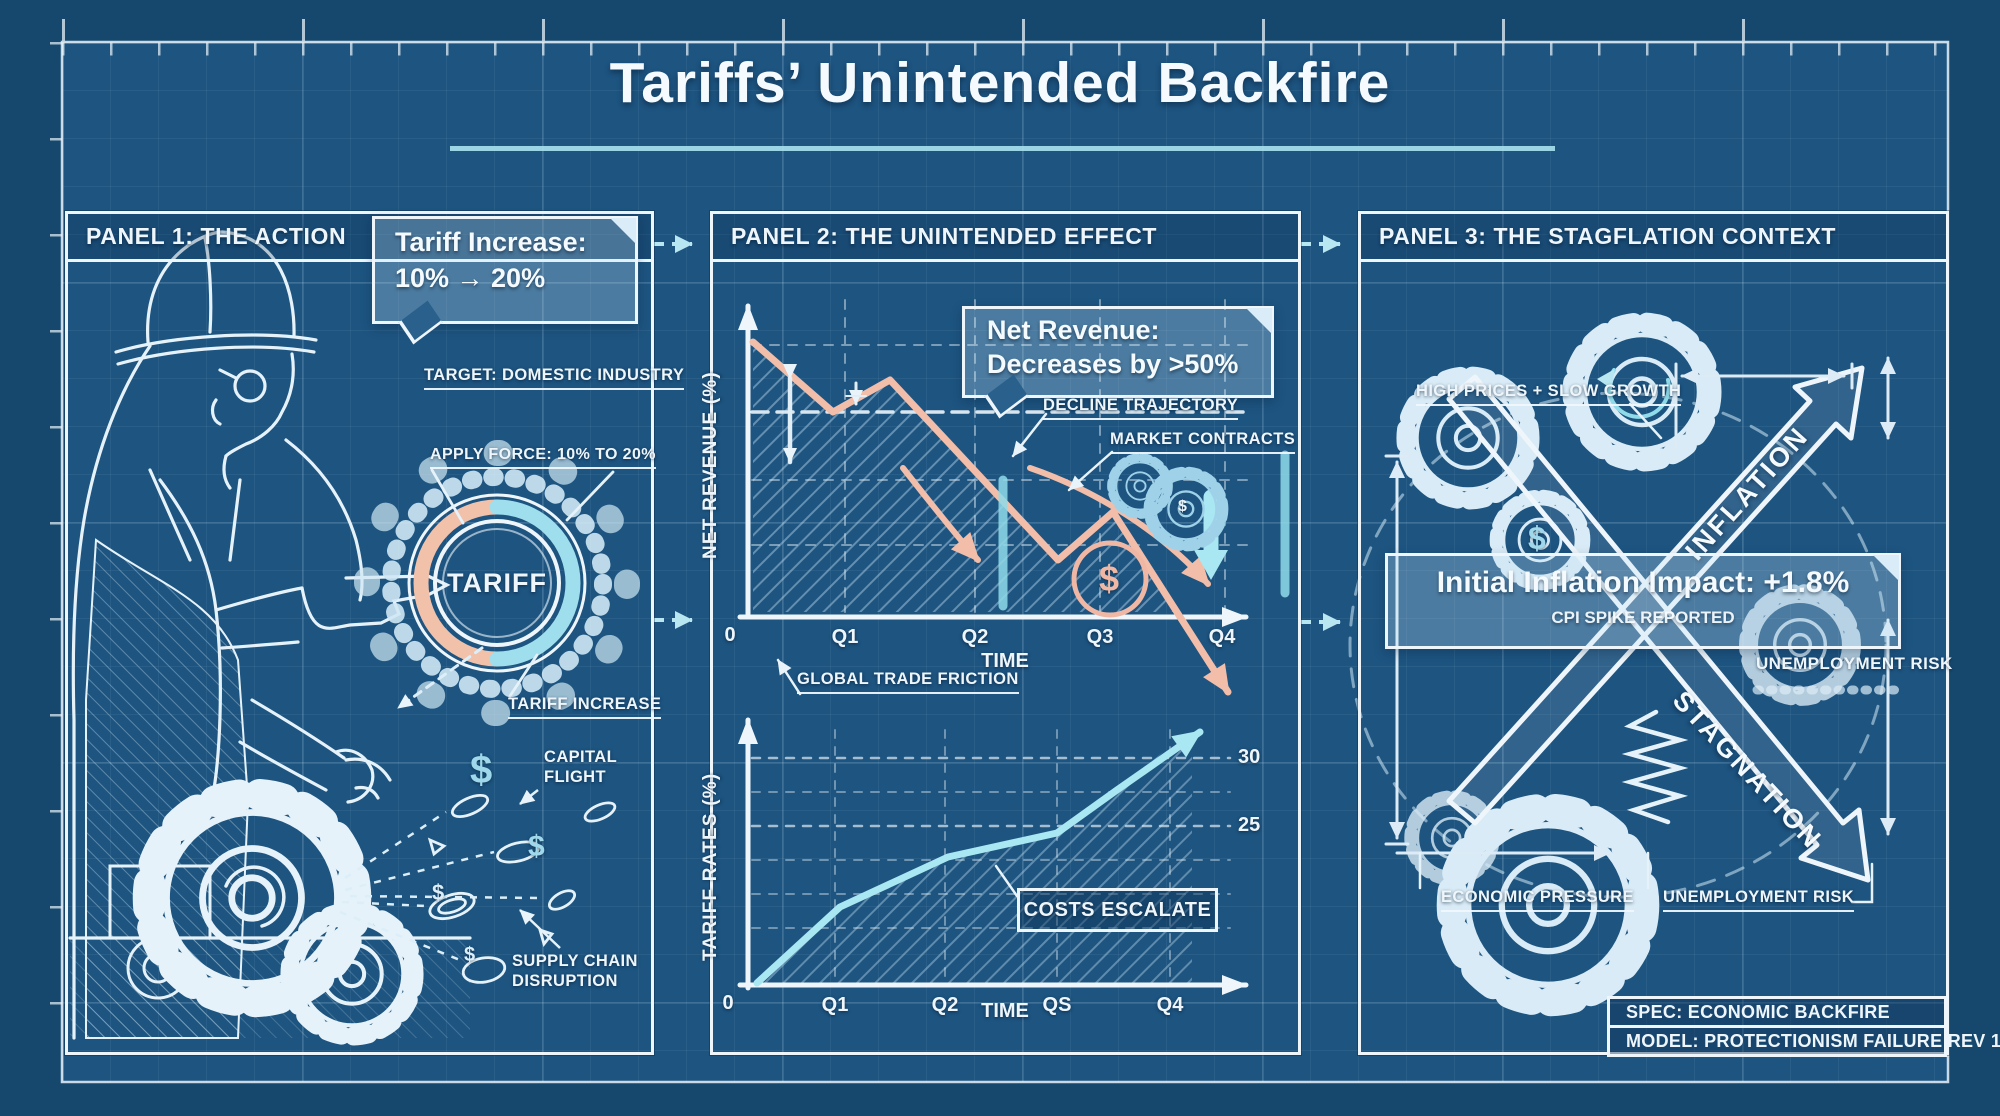 The image size is (2000, 1116). Describe the element at coordinates (1758, 1012) in the screenshot. I see `spec-row-1: SPEC: ECONOMIC BACKFIRE` at that location.